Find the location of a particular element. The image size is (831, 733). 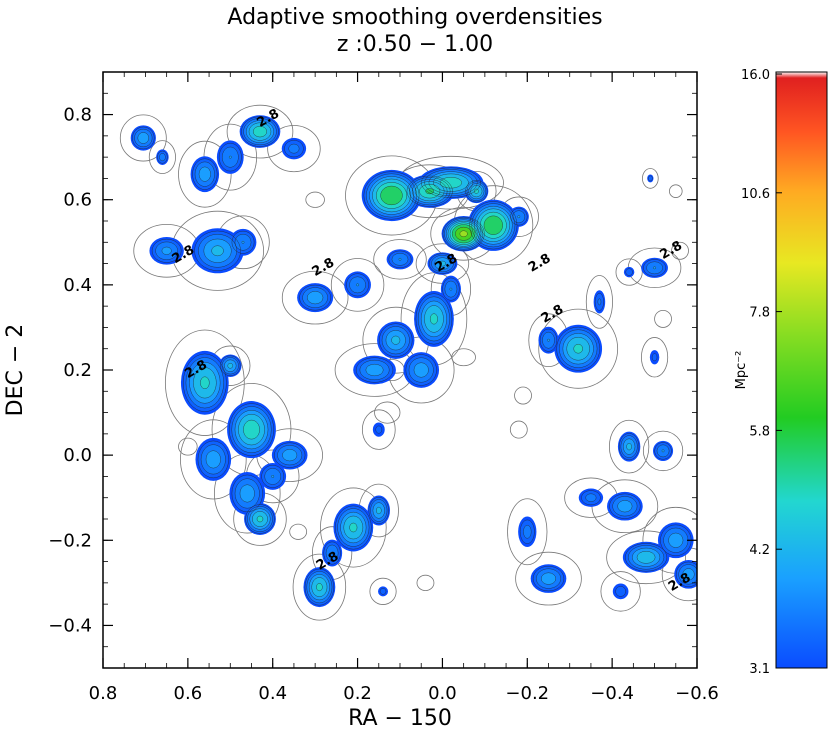

colorbar-frame is located at coordinates (801, 370).